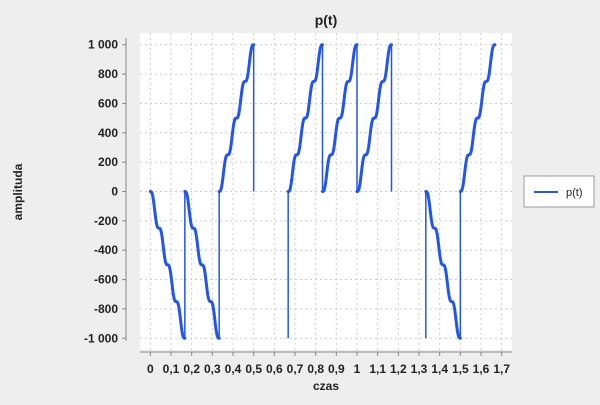 This screenshot has height=405, width=600. What do you see at coordinates (108, 133) in the screenshot?
I see `y-tick-label: 400` at bounding box center [108, 133].